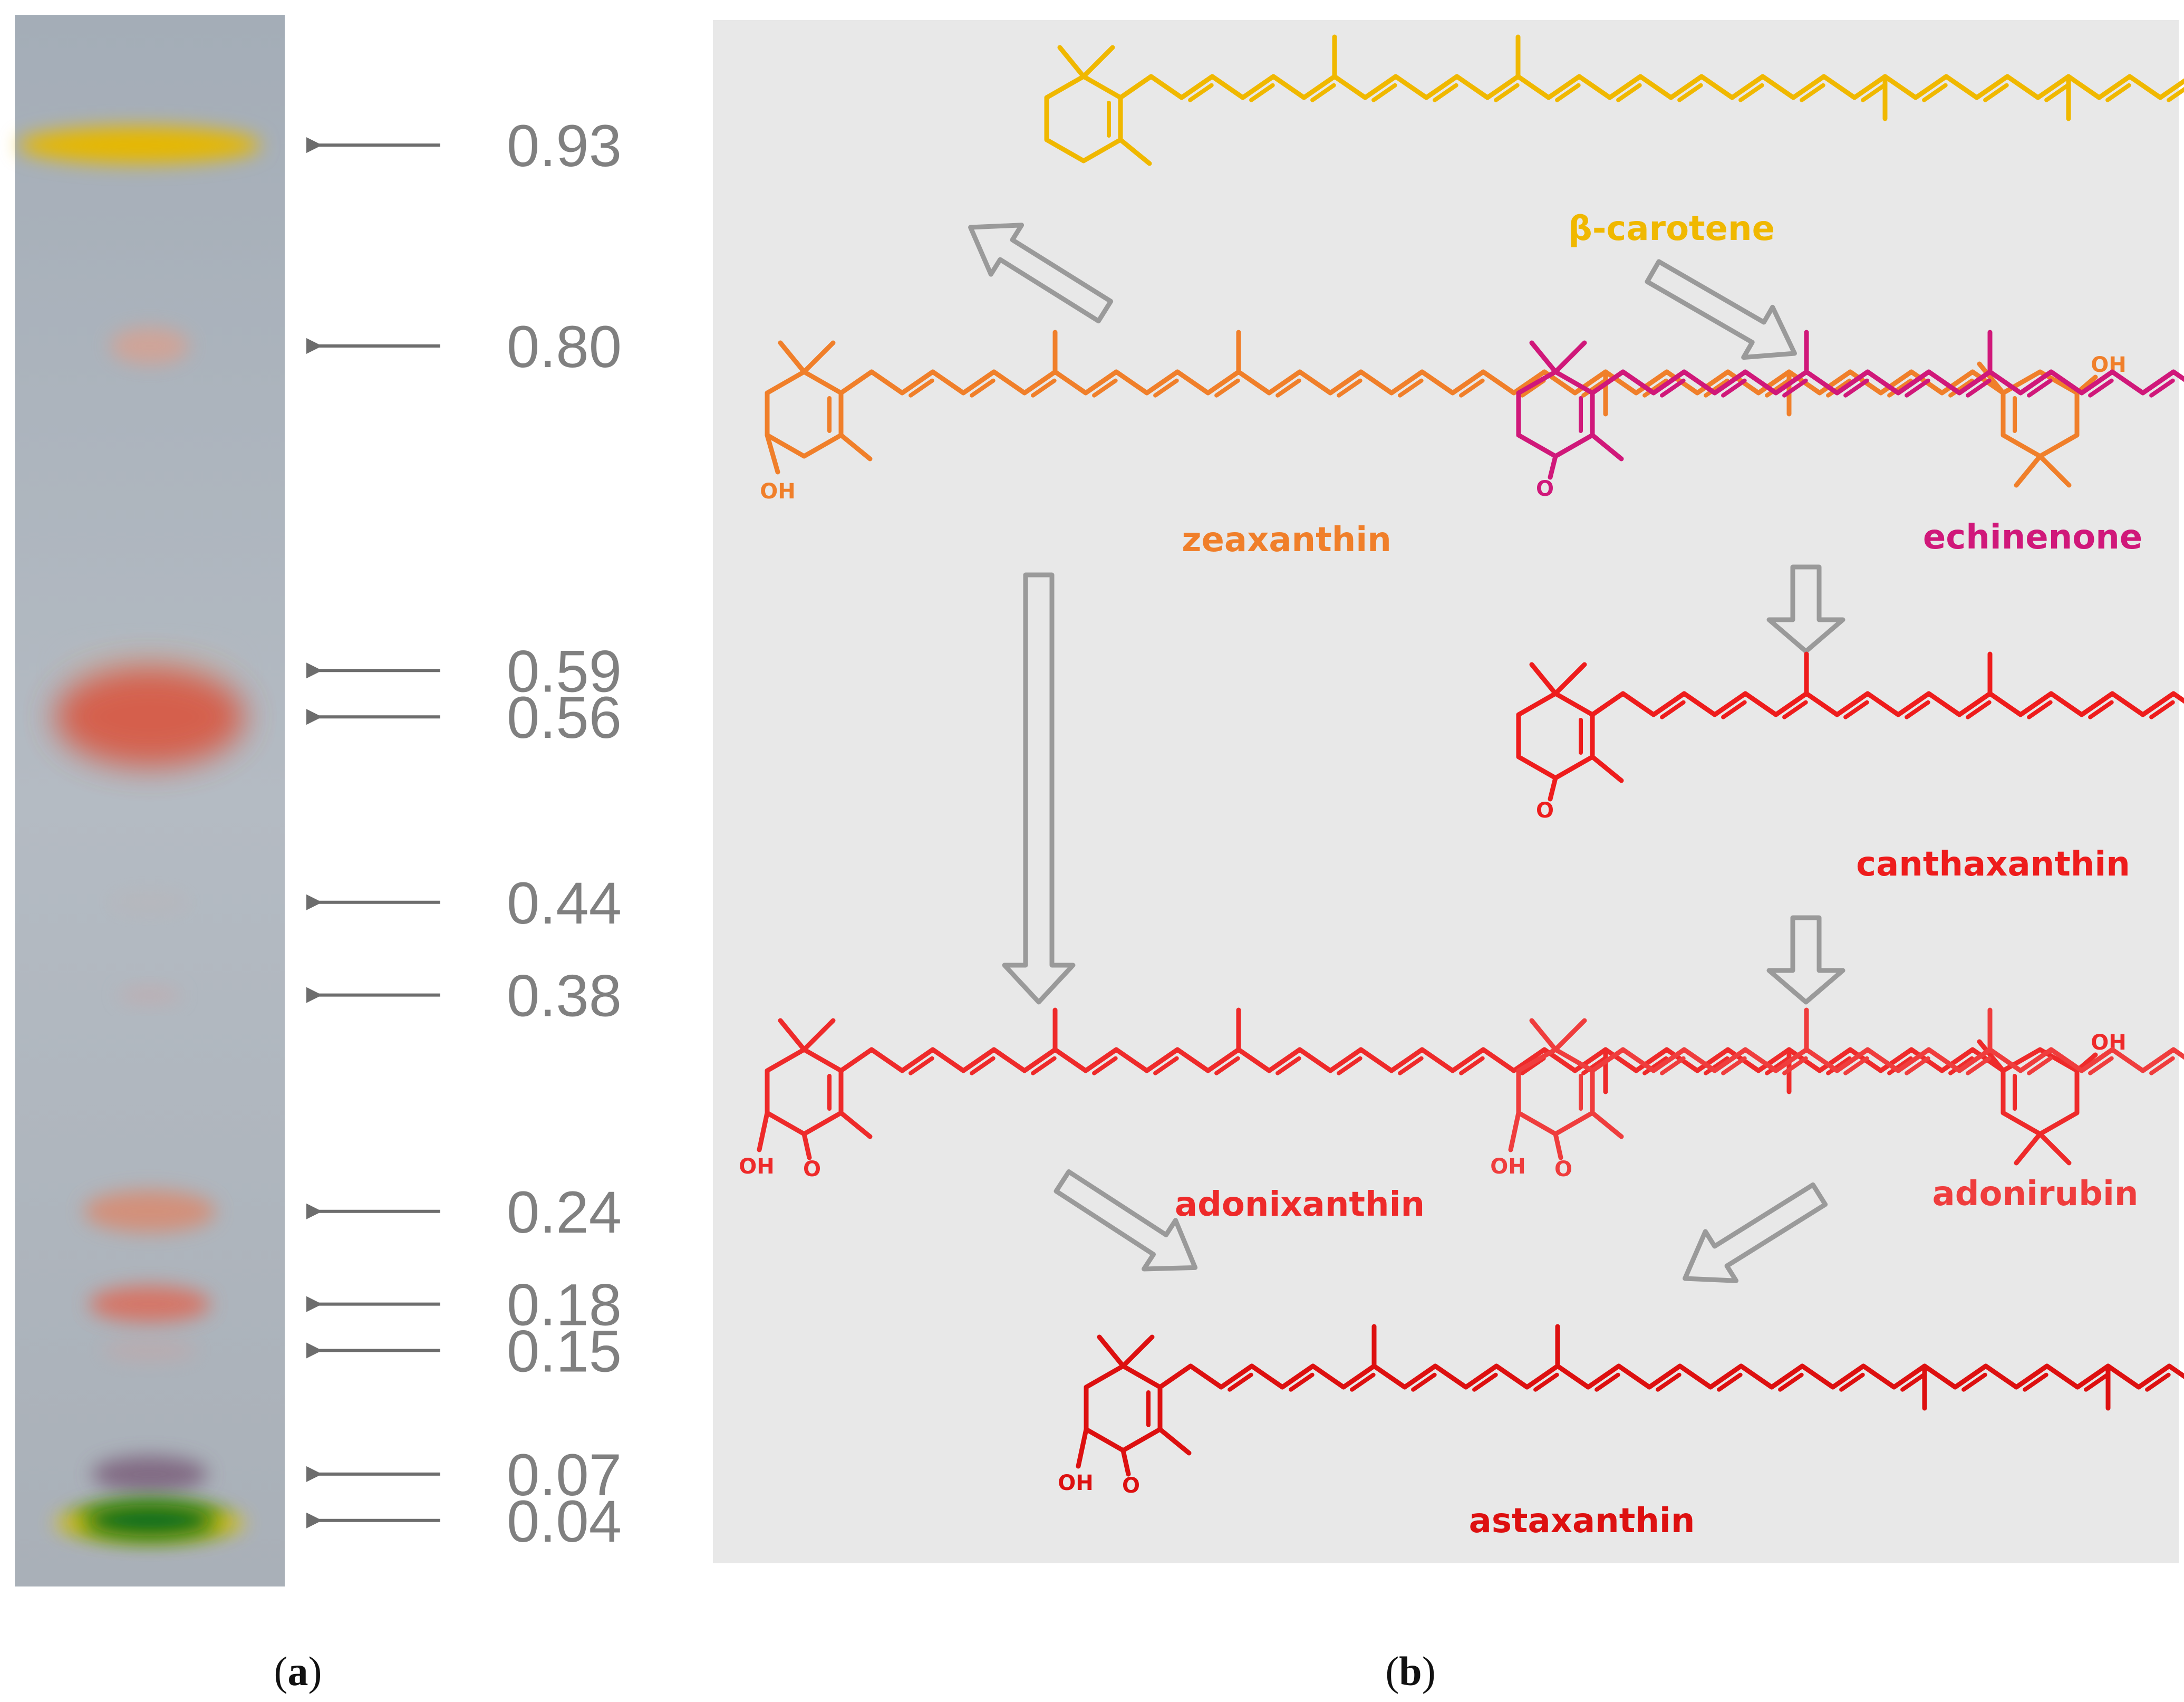 This screenshot has height=1702, width=2184. I want to click on rf-value-label: 0.24, so click(564, 1212).